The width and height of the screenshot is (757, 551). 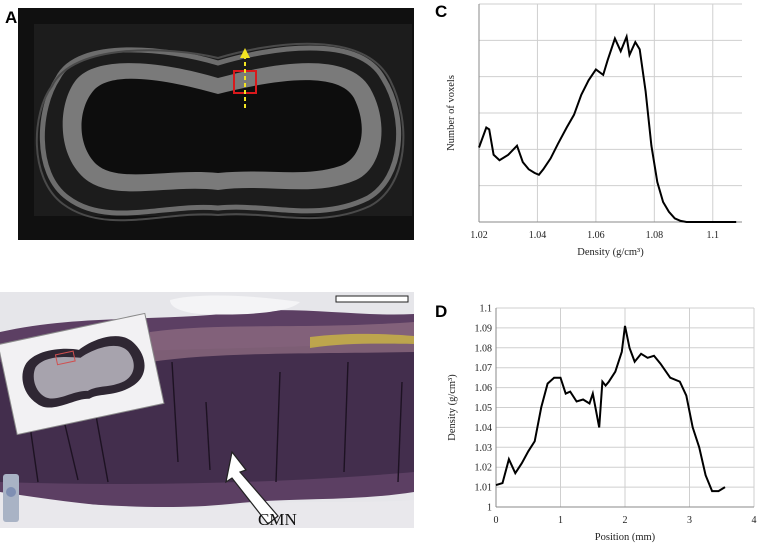 What do you see at coordinates (452, 407) in the screenshot?
I see `y-axis-label: Density (g/cm³)` at bounding box center [452, 407].